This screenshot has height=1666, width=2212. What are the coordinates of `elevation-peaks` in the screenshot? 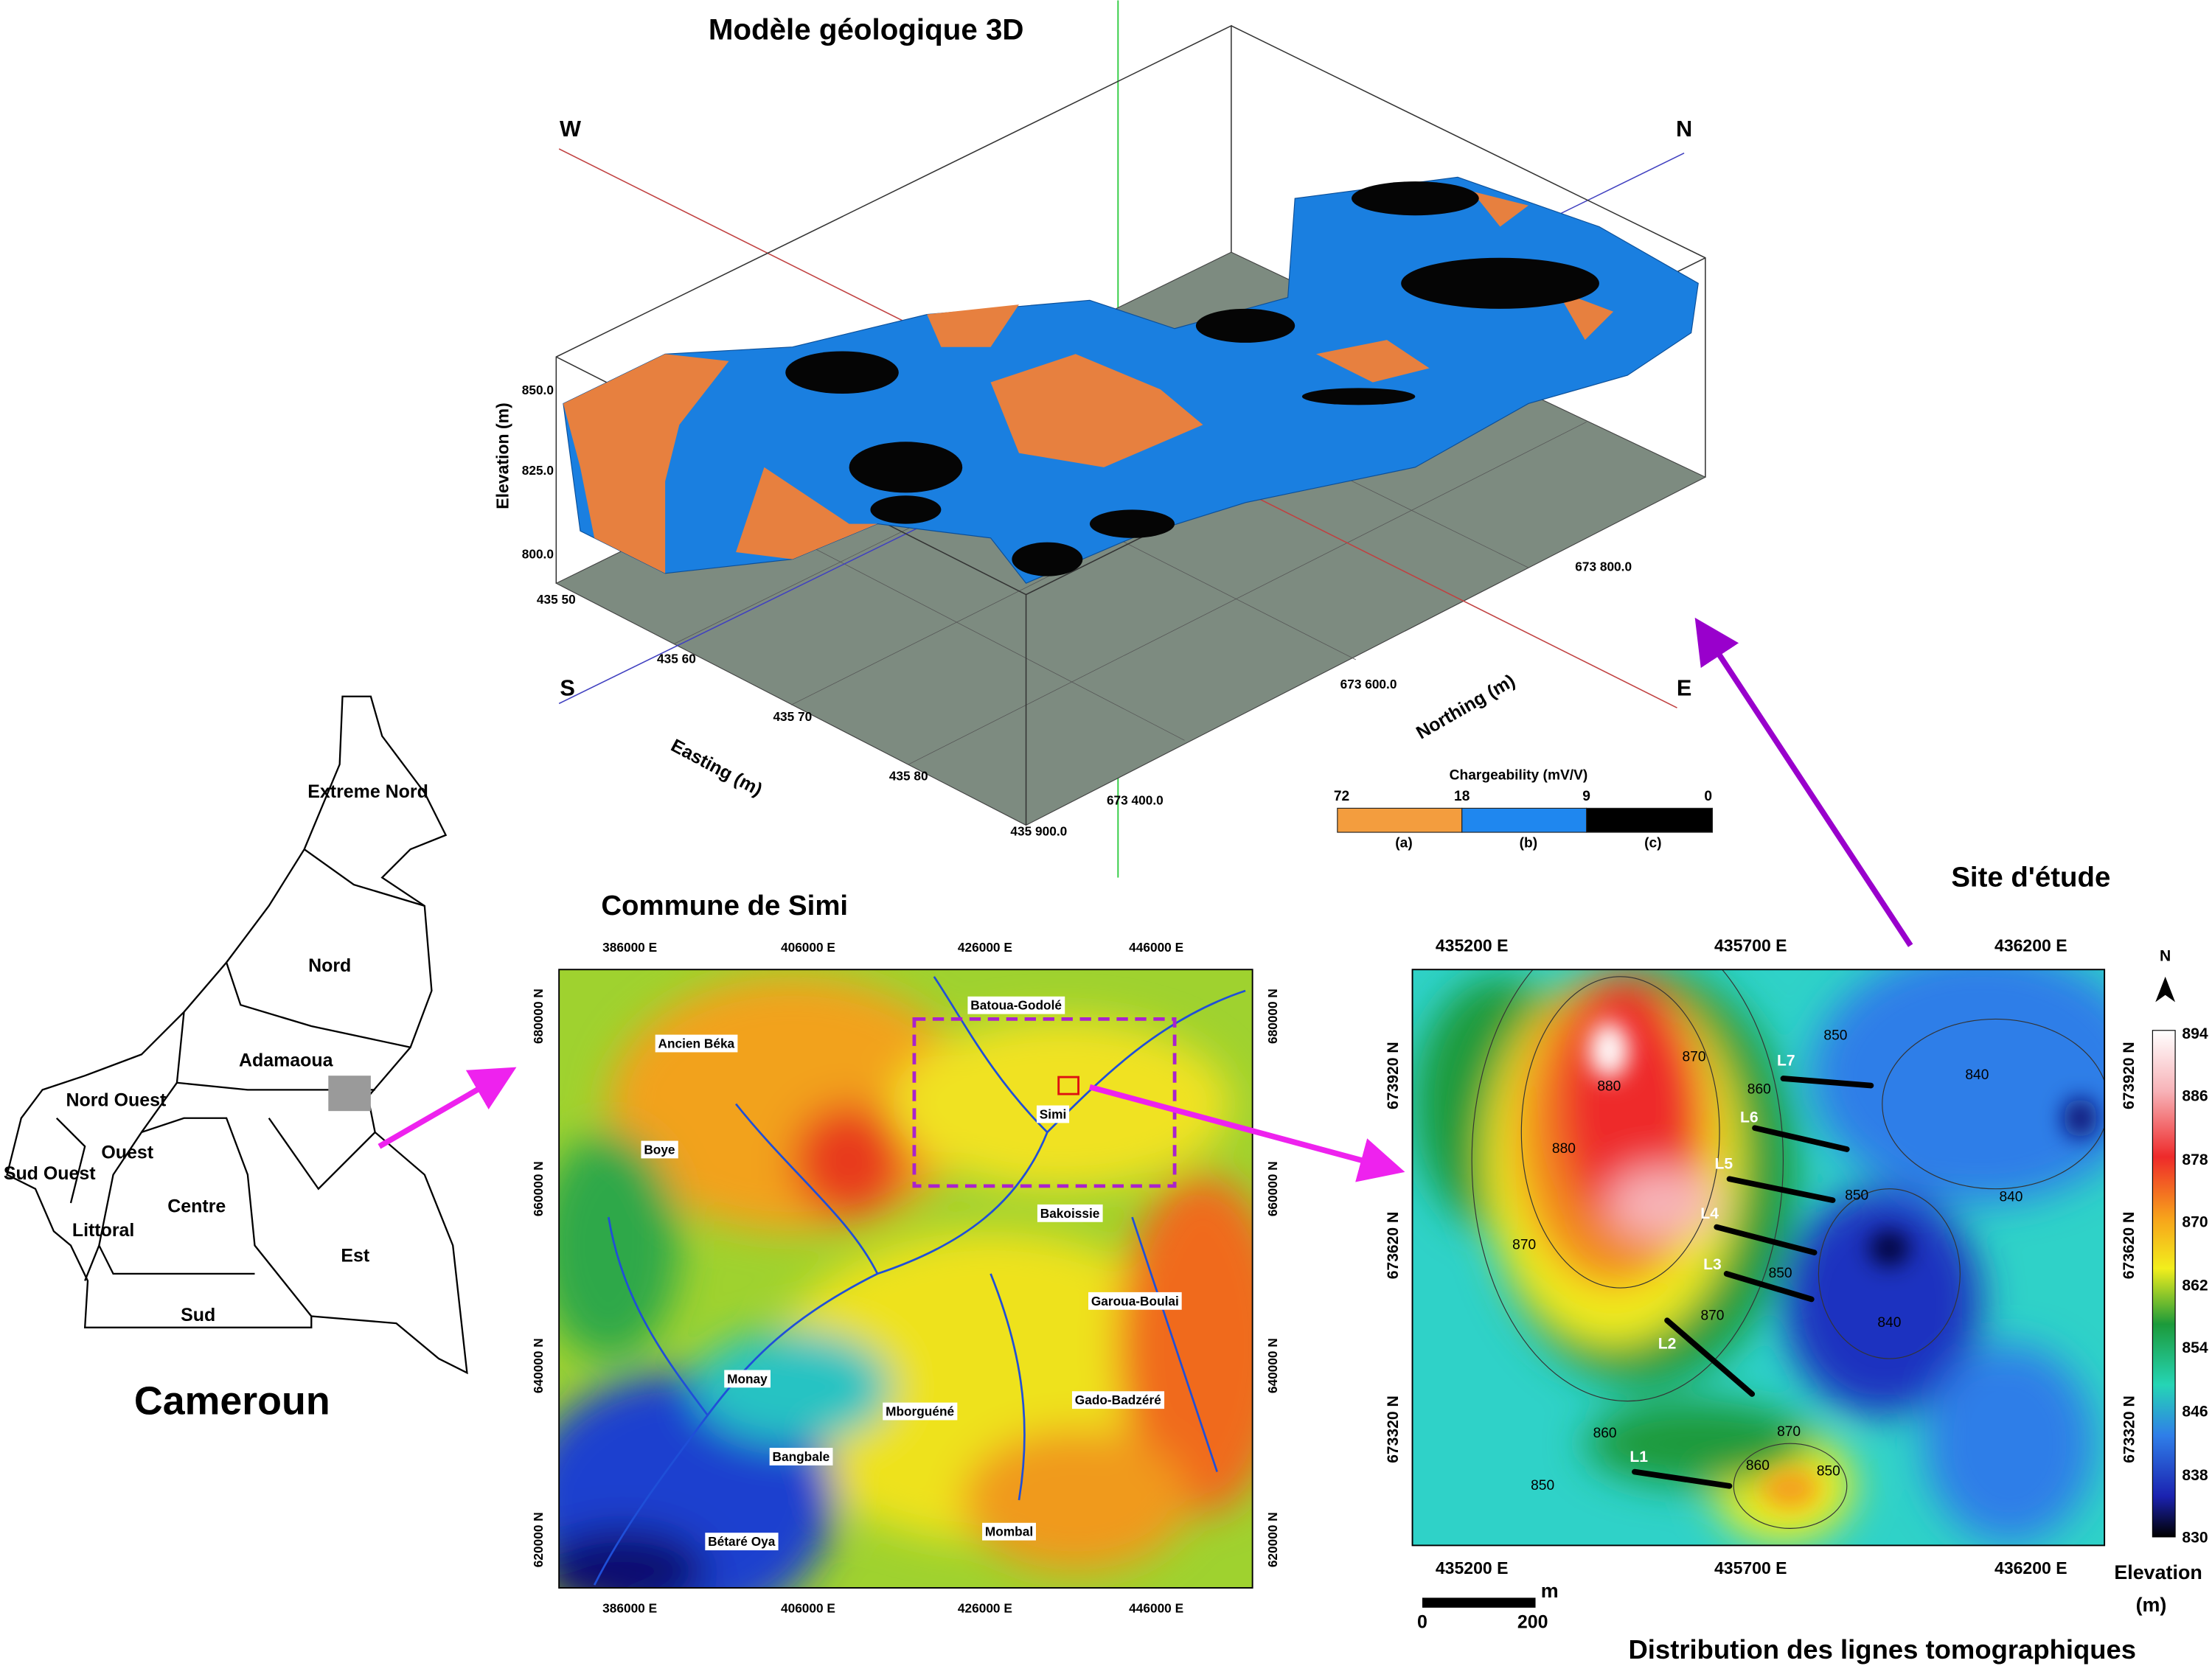 It's located at (1843, 1265).